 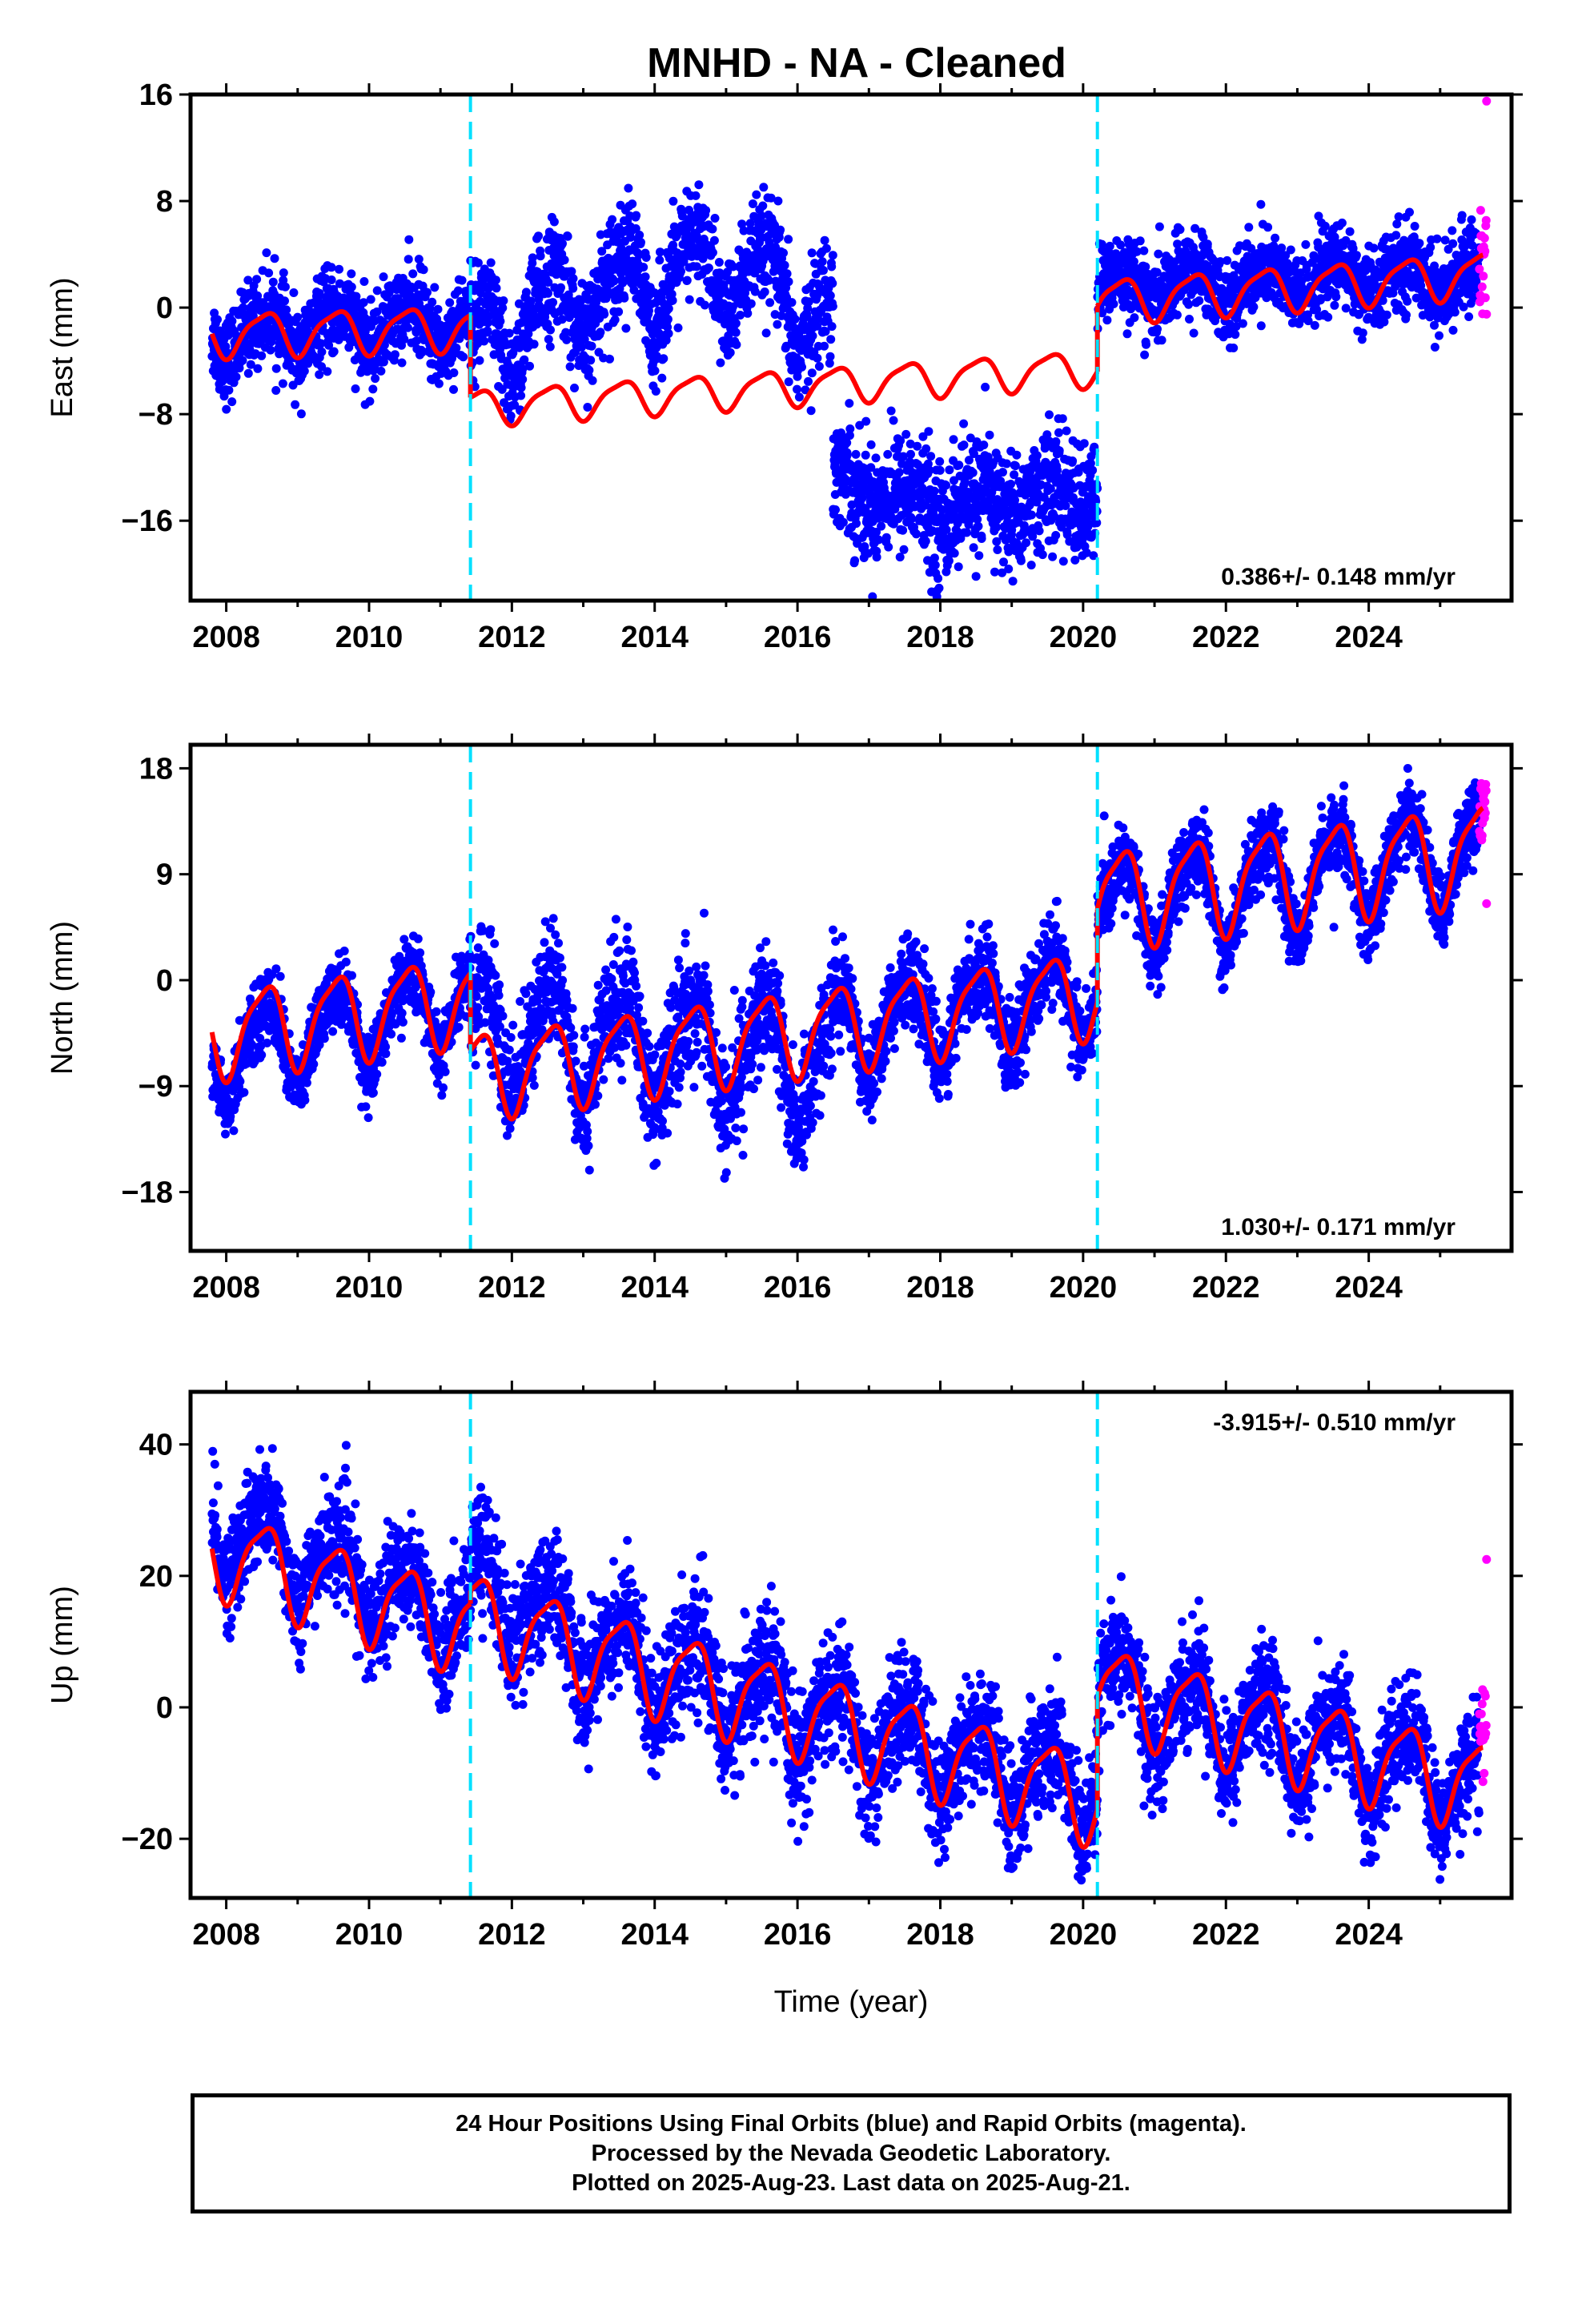 I want to click on x-tick-label: 2014, so click(x=655, y=637).